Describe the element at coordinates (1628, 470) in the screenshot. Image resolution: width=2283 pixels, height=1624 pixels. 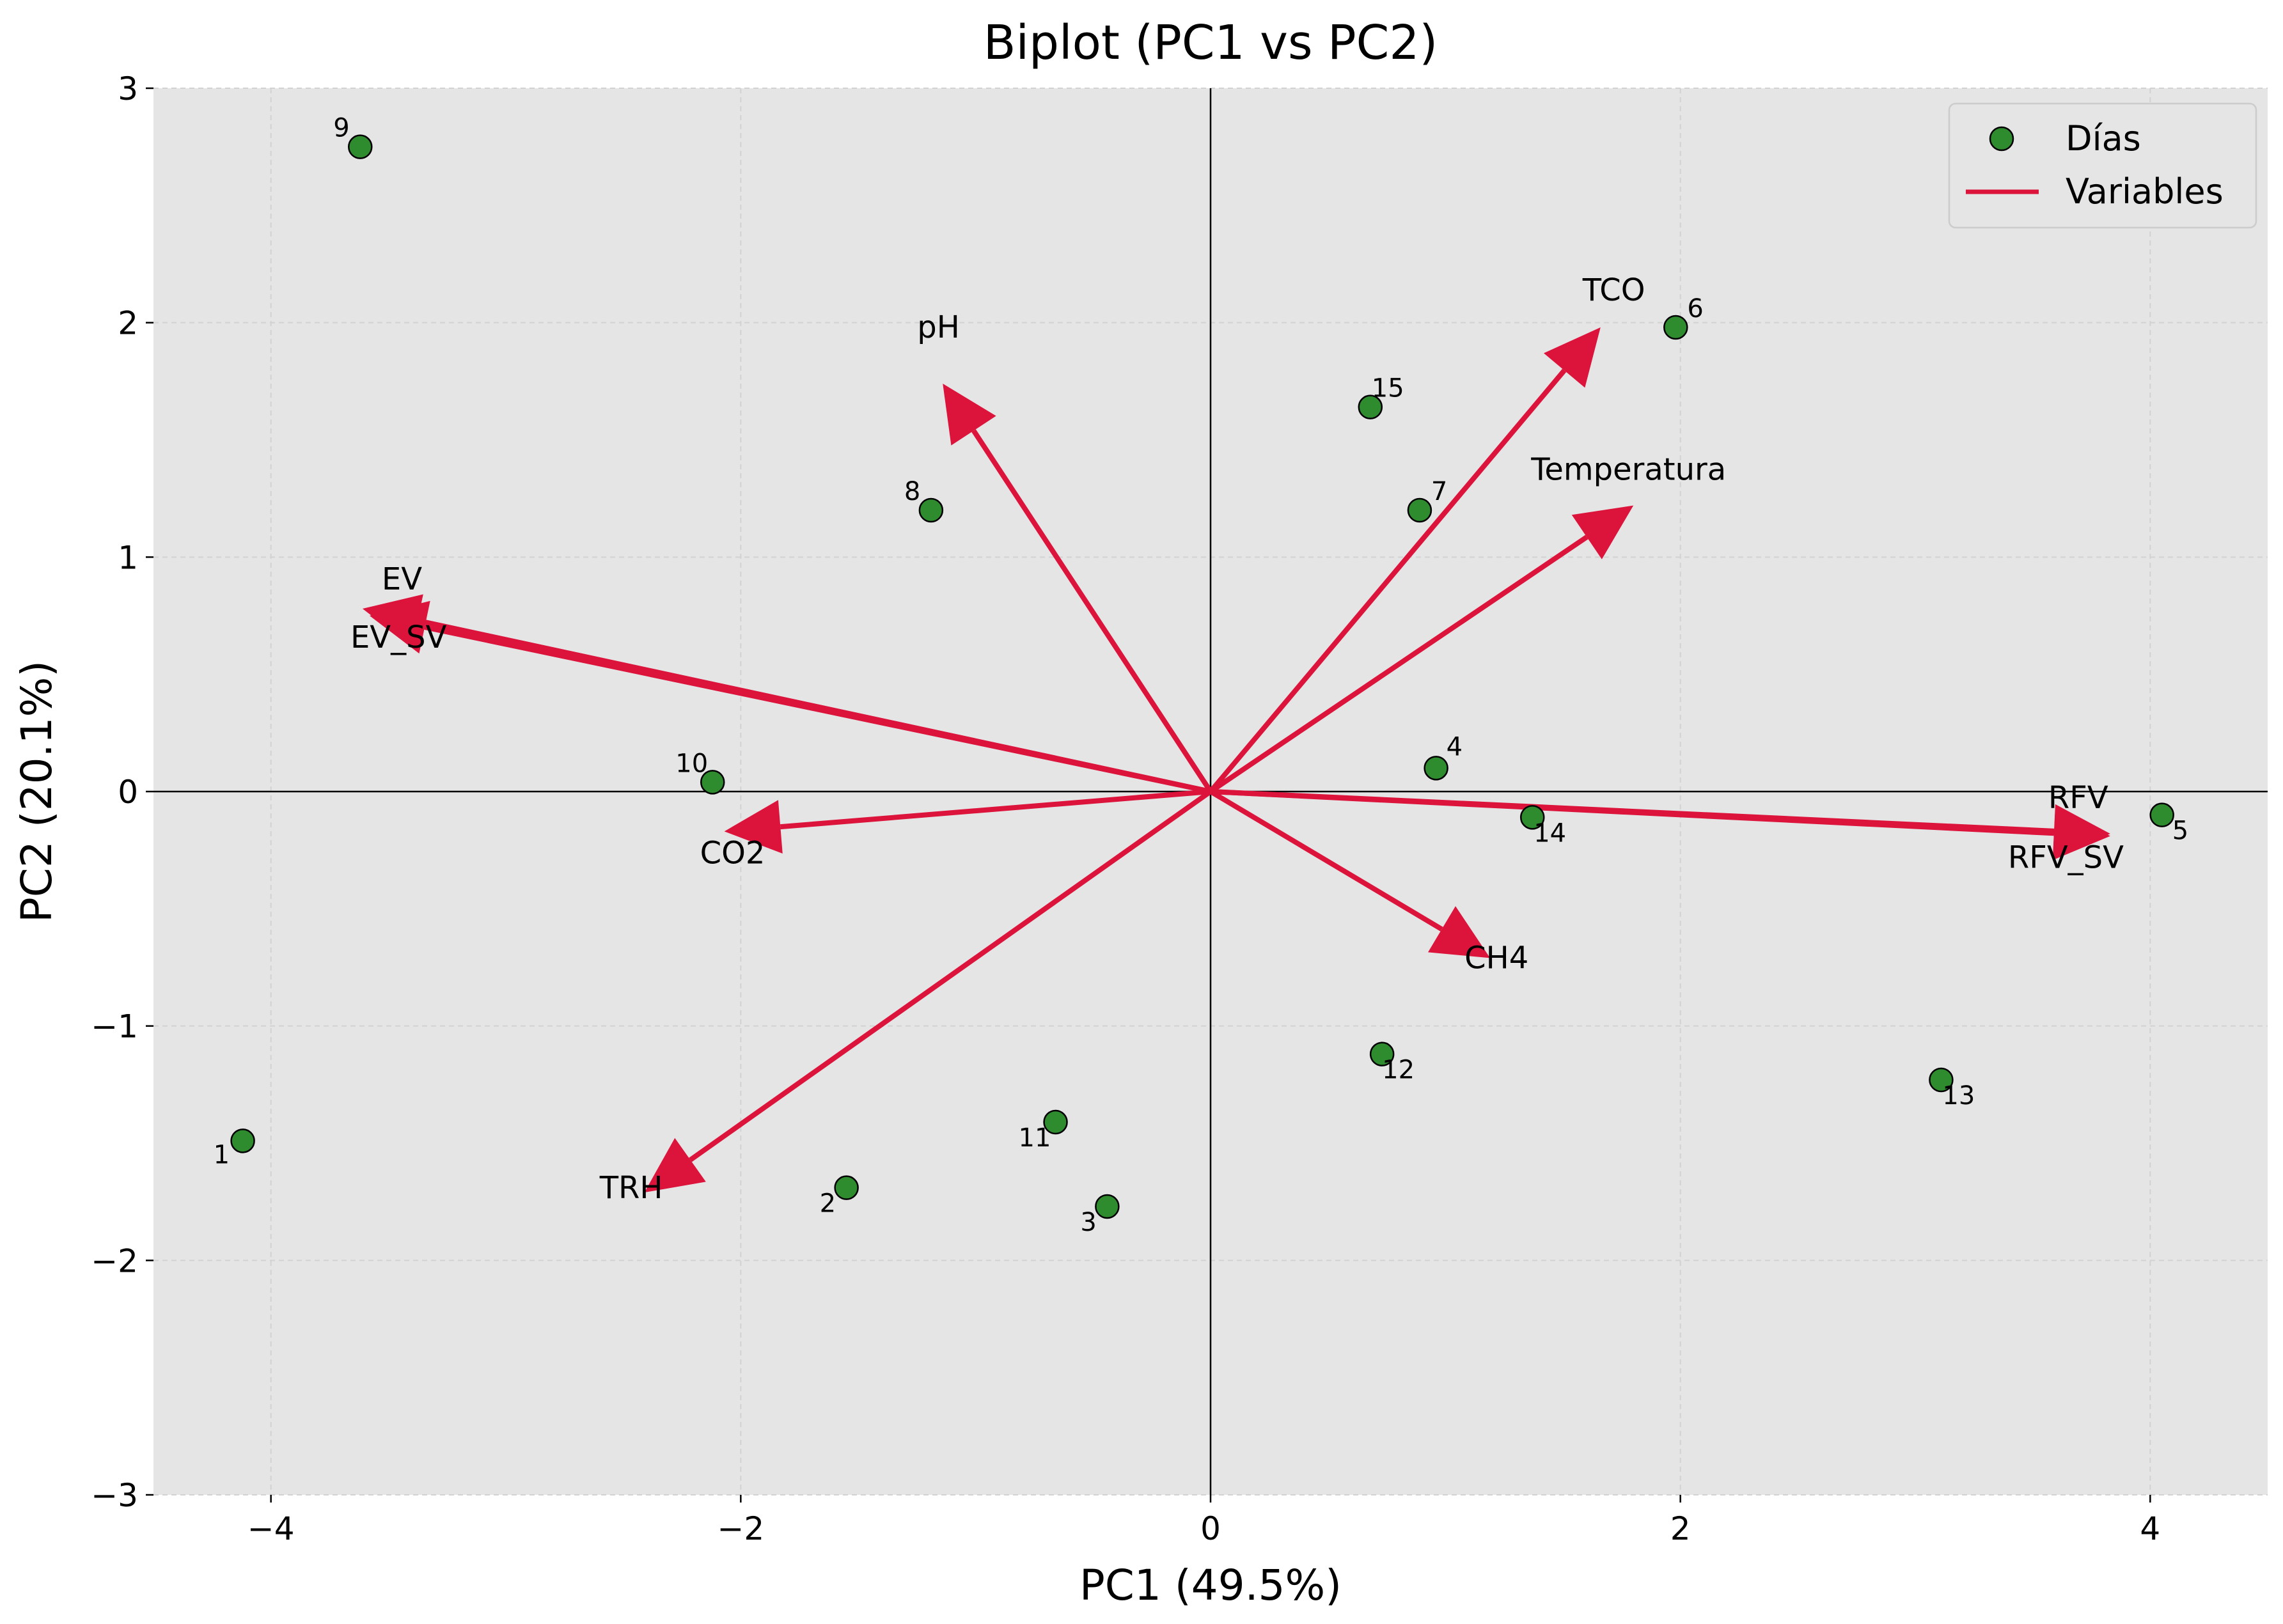
I see `vector-label: Temperatura` at that location.